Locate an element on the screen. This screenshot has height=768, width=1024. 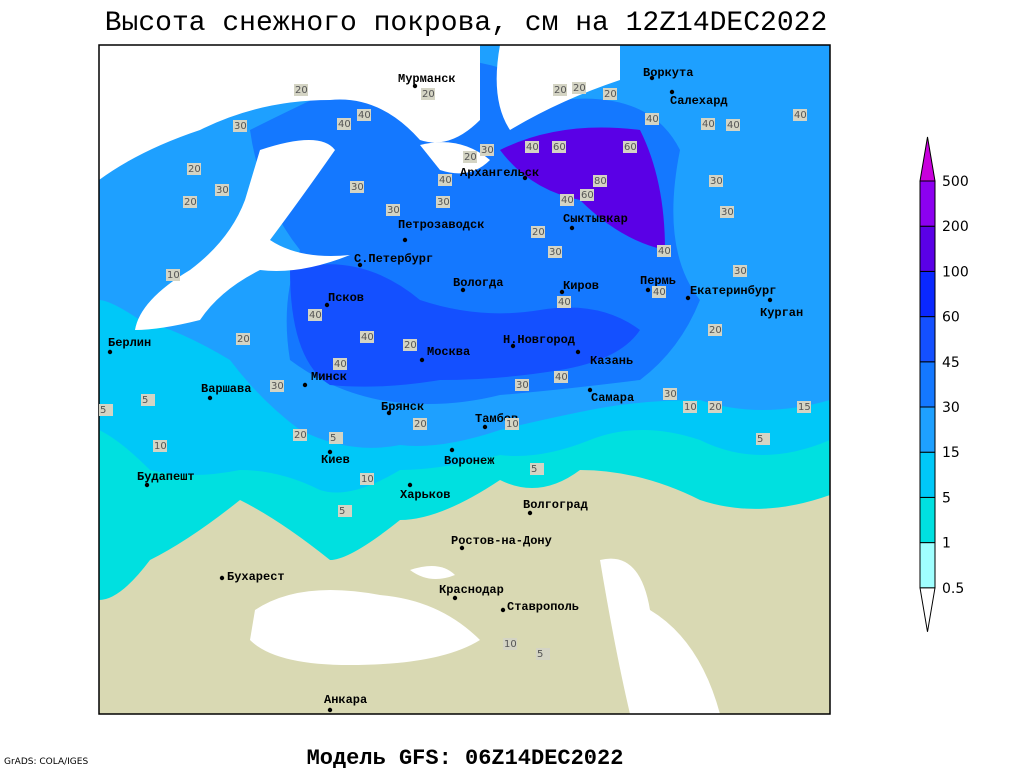
city-label: Воронеж is located at coordinates (469, 461).